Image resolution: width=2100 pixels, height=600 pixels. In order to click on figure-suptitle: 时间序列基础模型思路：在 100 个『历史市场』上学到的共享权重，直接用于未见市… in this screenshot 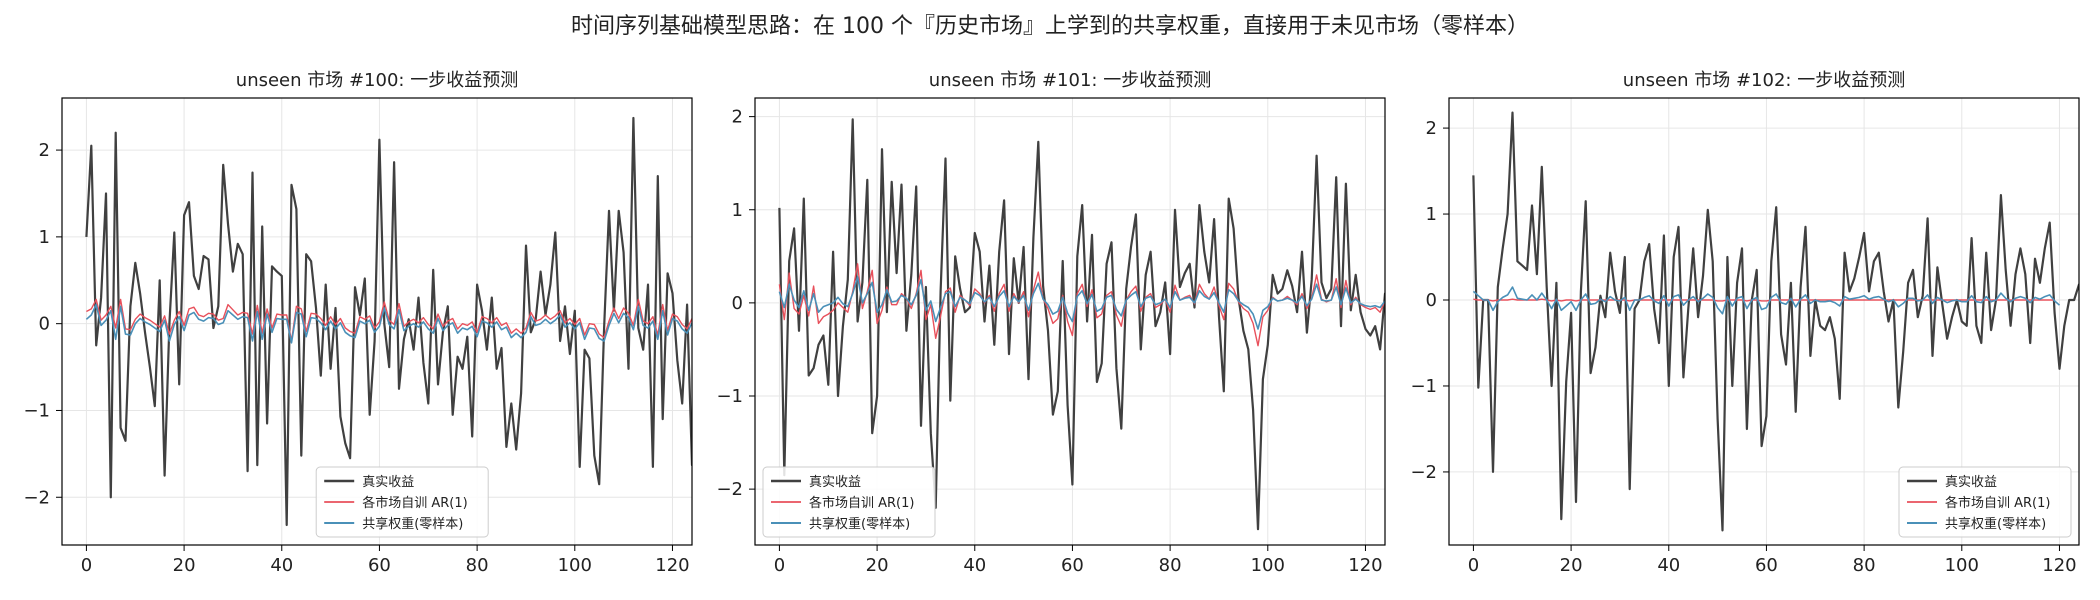, I will do `click(1050, 26)`.